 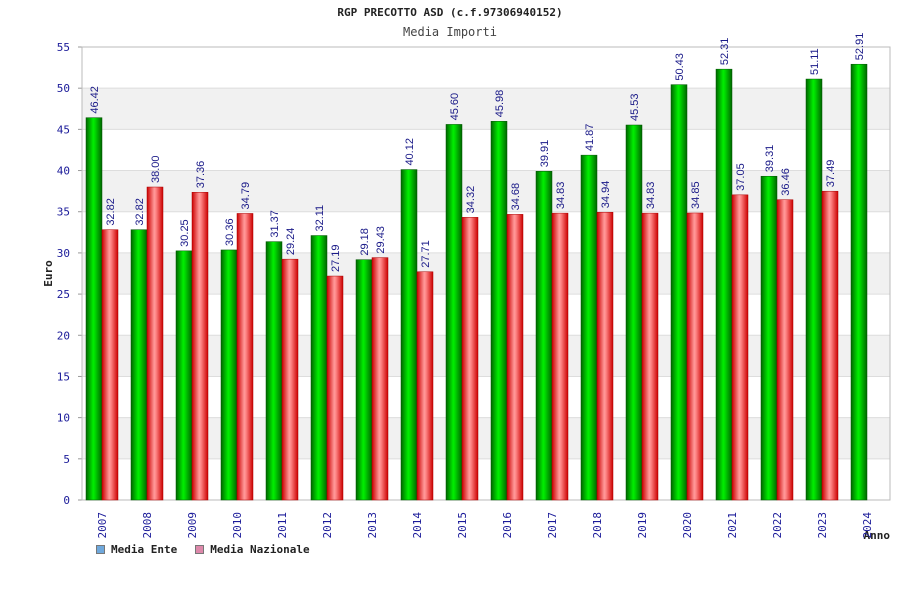 I want to click on legend-swatch-media-ente, so click(x=100, y=549).